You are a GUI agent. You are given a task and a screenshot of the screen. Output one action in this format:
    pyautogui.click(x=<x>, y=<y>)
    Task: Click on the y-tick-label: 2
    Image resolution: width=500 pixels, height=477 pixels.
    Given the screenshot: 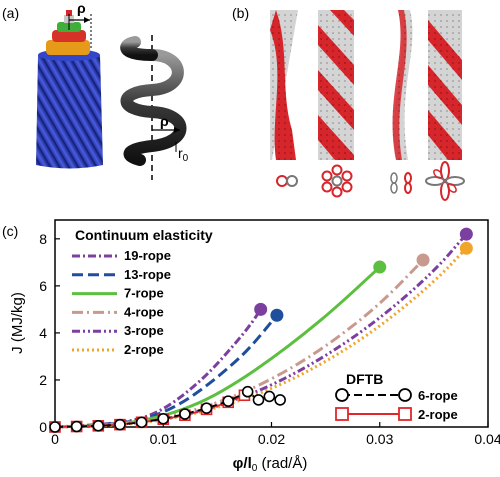 What is the action you would take?
    pyautogui.click(x=43, y=380)
    